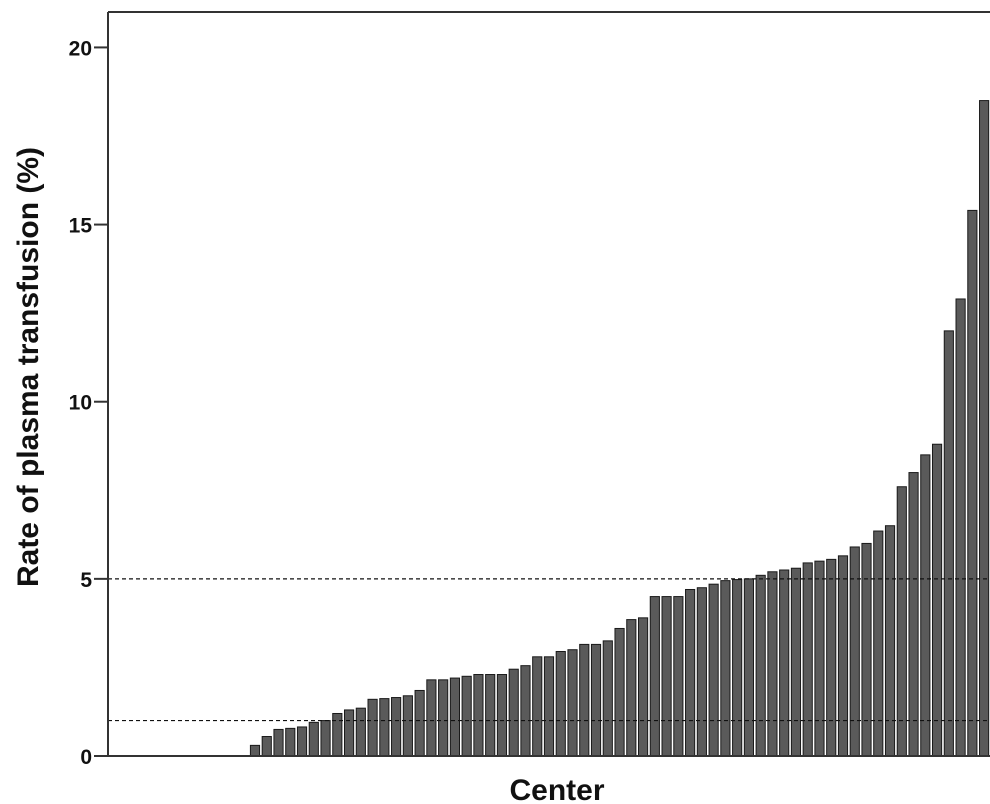 Image resolution: width=990 pixels, height=804 pixels. What do you see at coordinates (86, 757) in the screenshot?
I see `y-tick-label-0: 0` at bounding box center [86, 757].